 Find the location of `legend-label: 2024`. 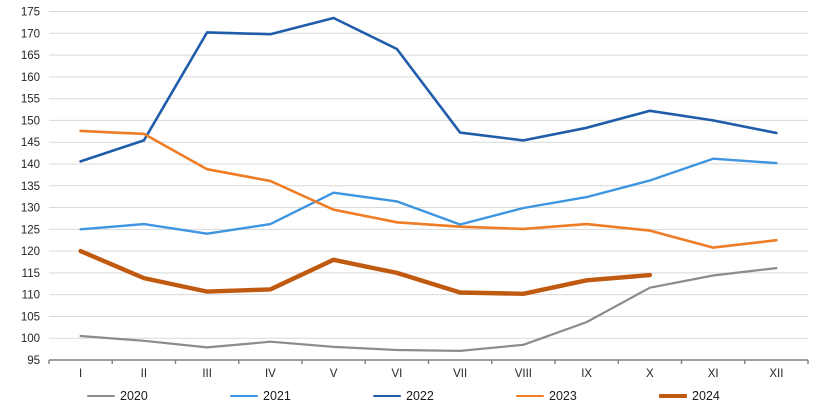

legend-label: 2024 is located at coordinates (706, 396).